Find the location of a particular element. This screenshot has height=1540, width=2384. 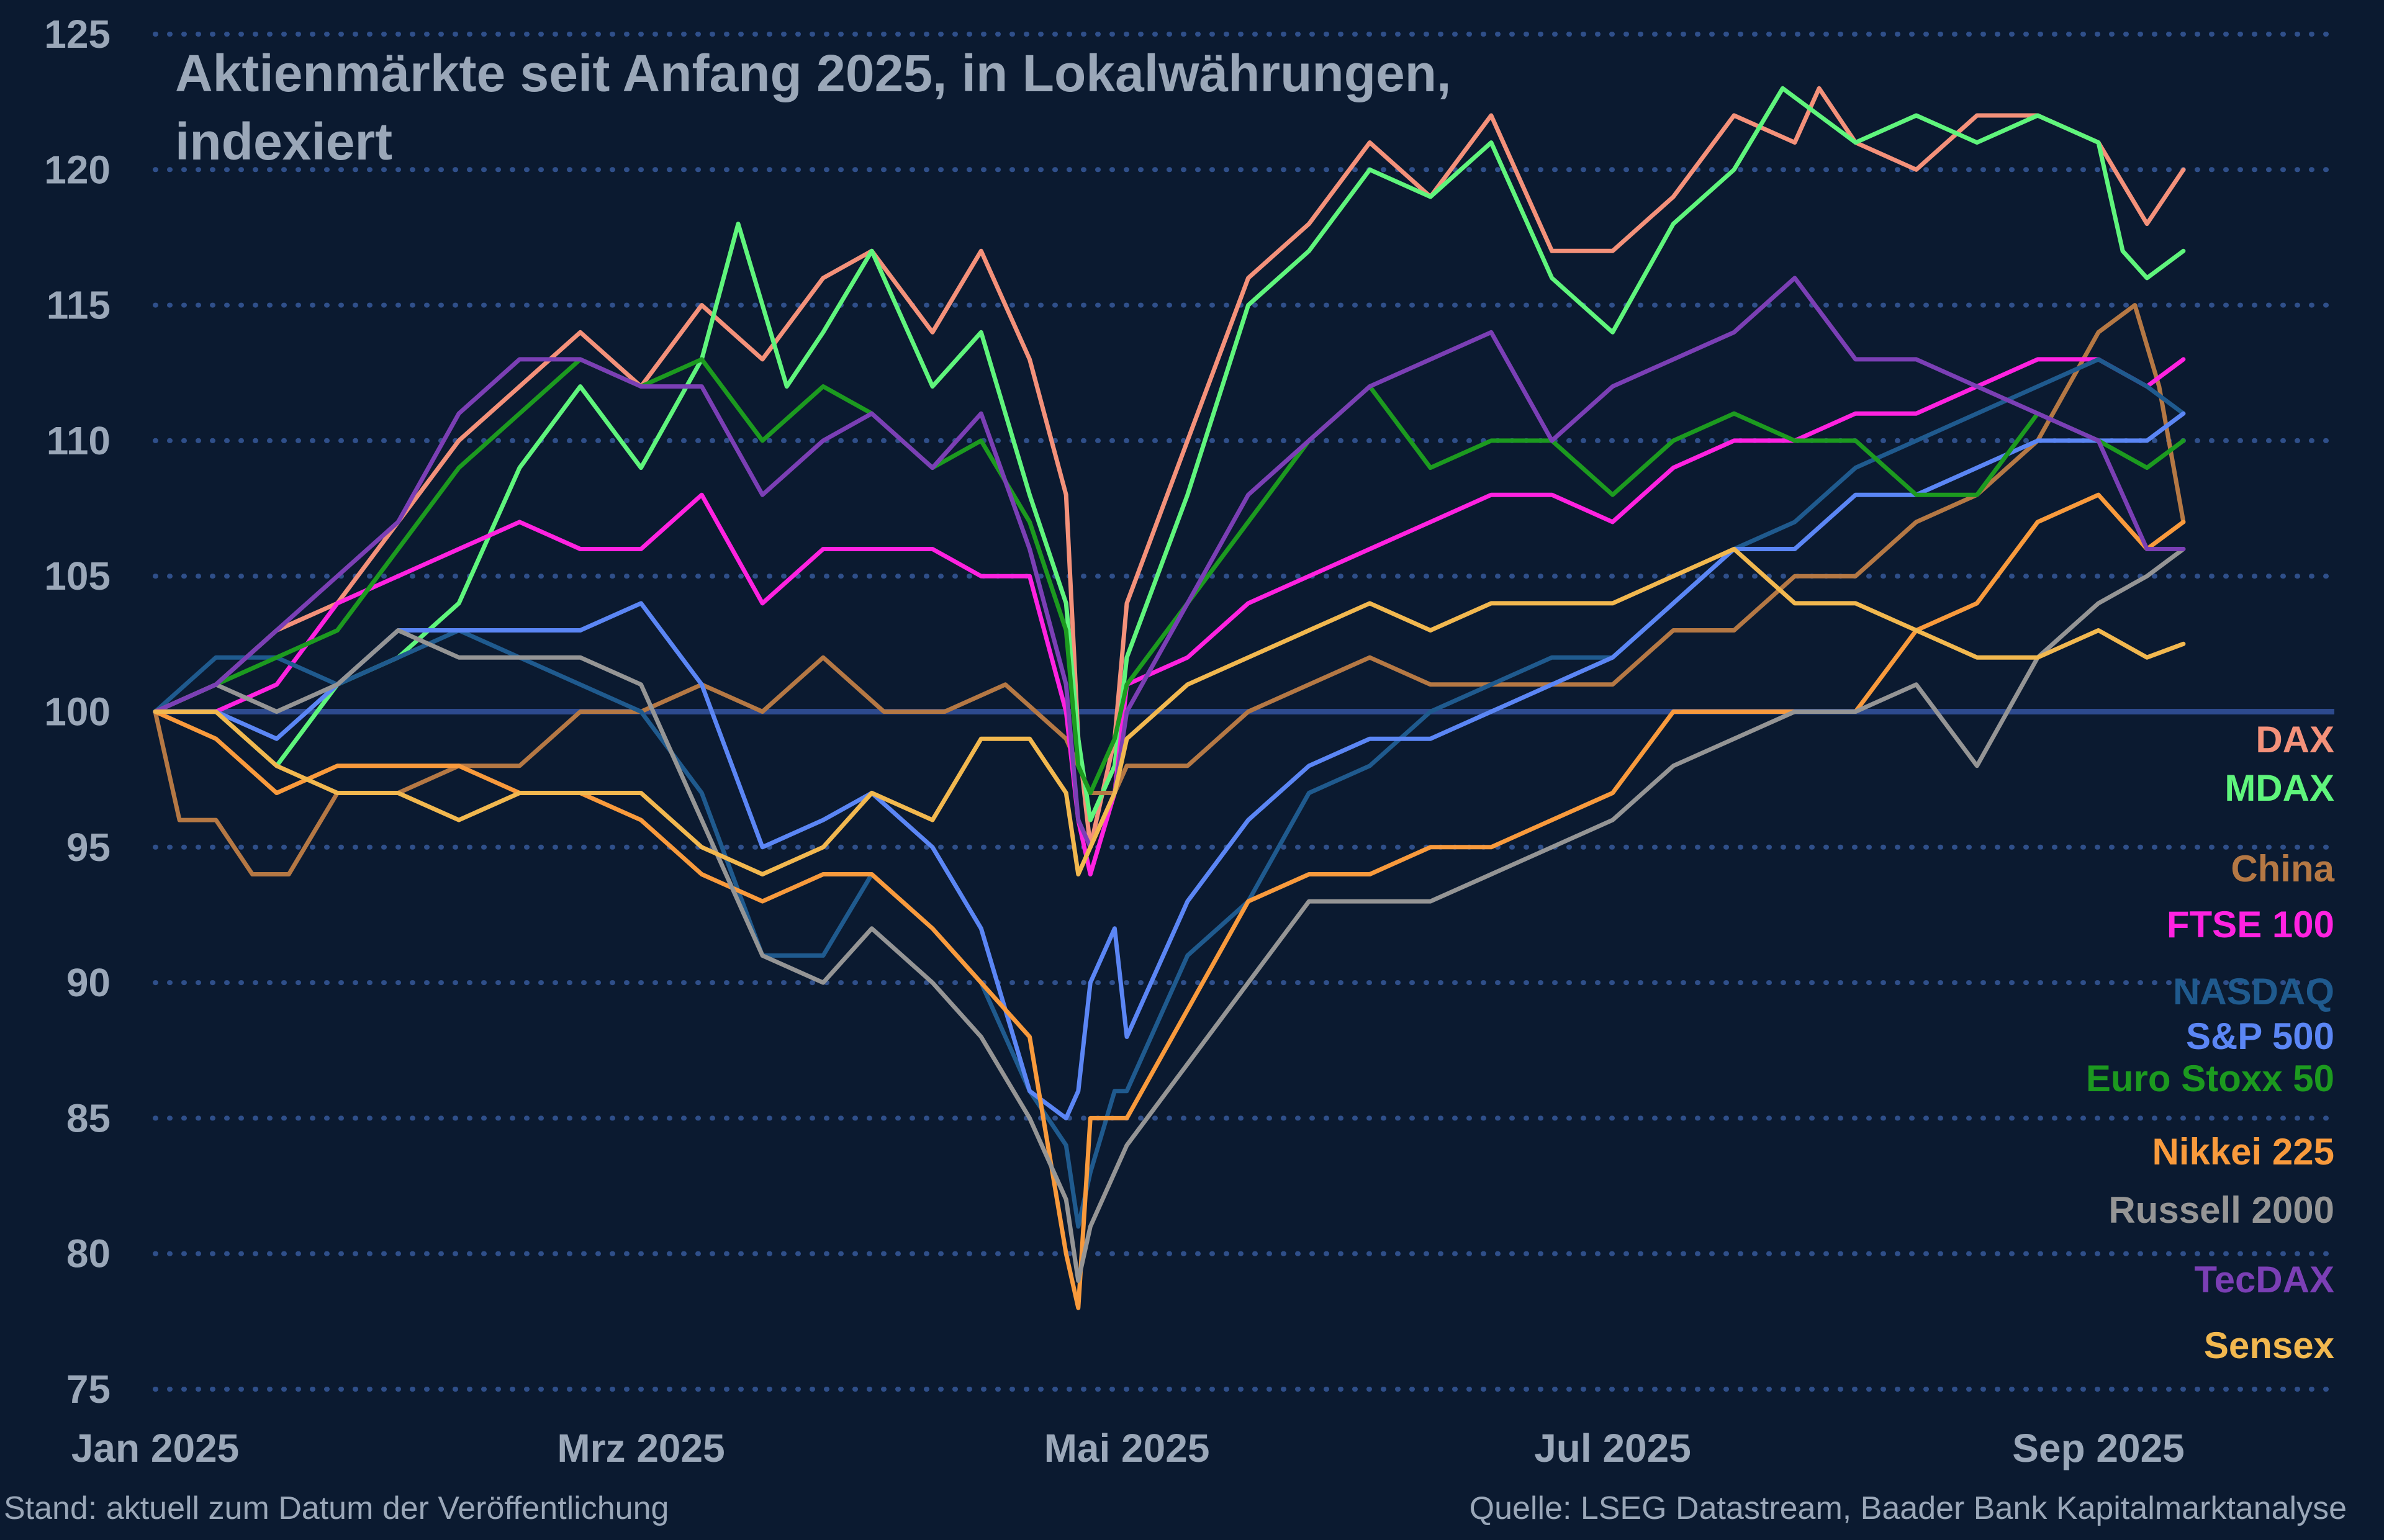

x-tick-label: Jan 2025 is located at coordinates (155, 1448).